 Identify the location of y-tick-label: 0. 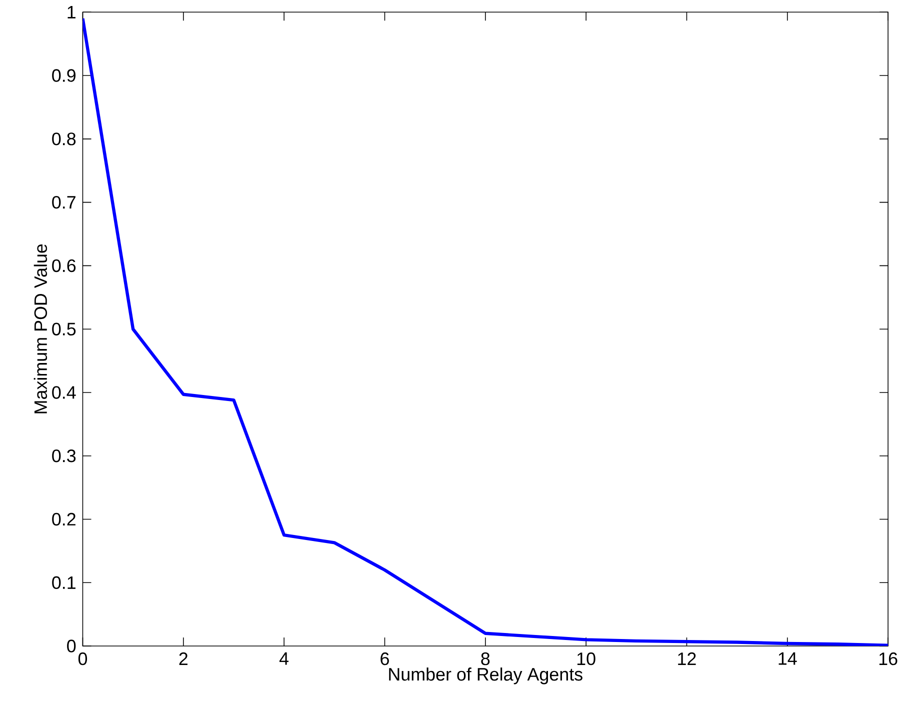
(71, 646).